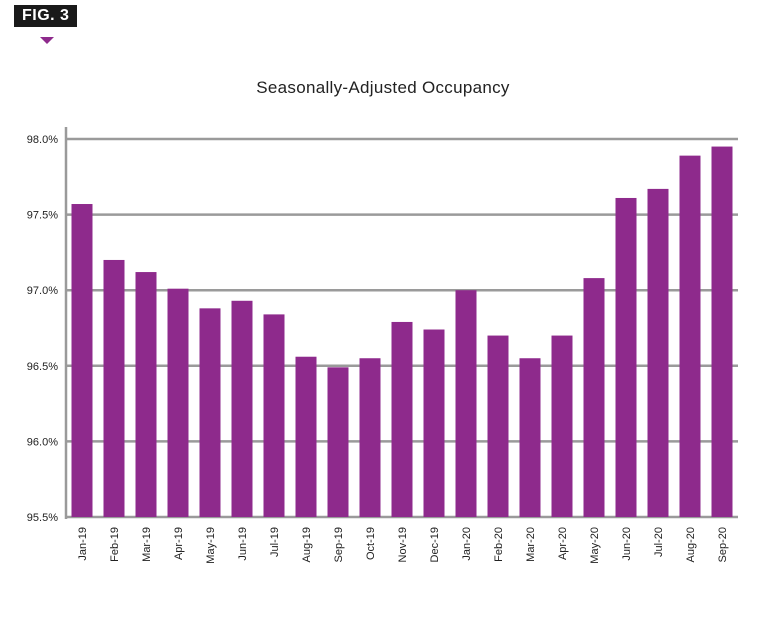  I want to click on x-tick-label: May-20, so click(595, 545).